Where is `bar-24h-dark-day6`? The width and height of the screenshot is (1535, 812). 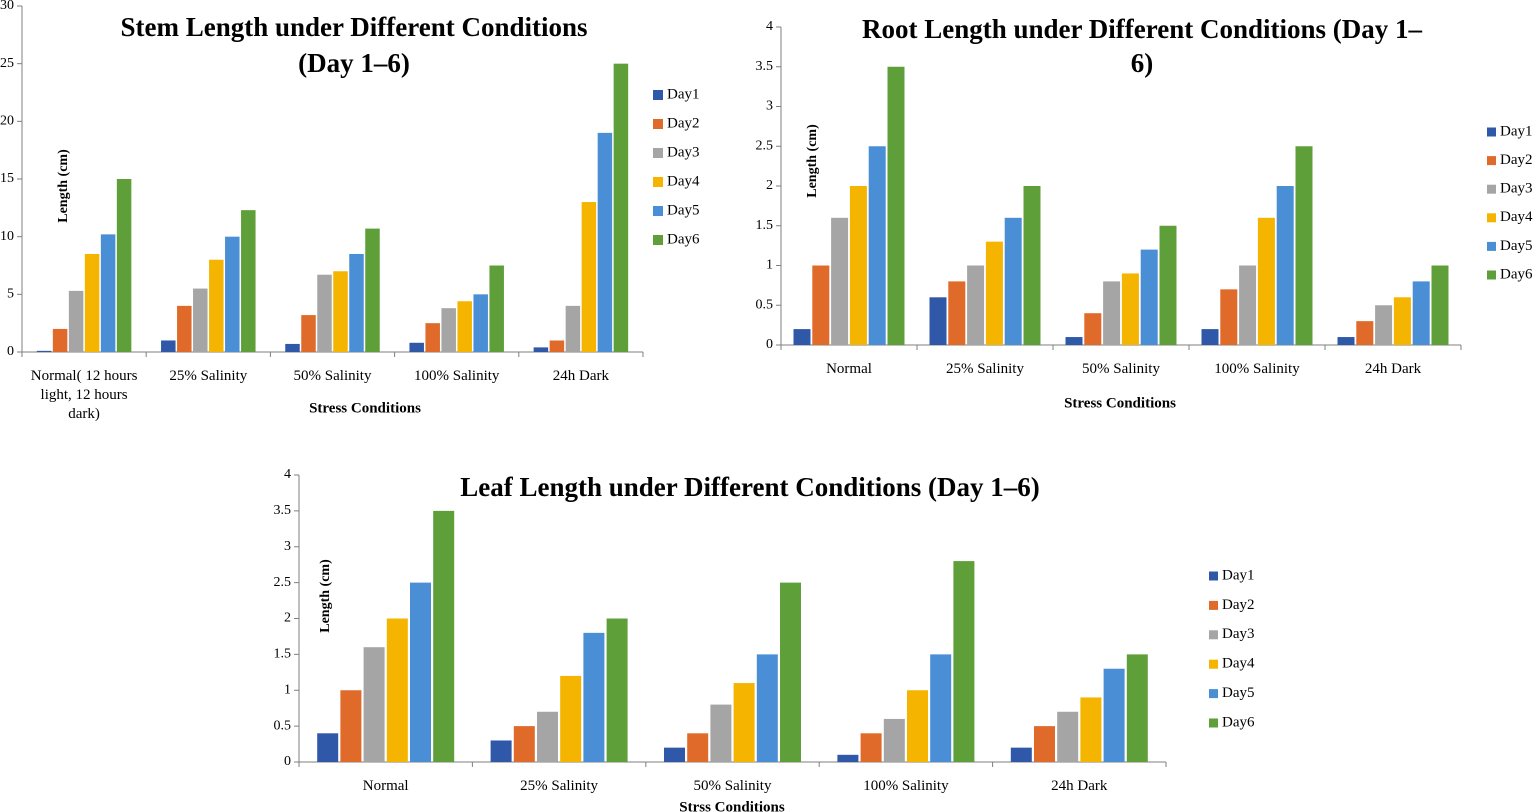
bar-24h-dark-day6 is located at coordinates (1137, 708).